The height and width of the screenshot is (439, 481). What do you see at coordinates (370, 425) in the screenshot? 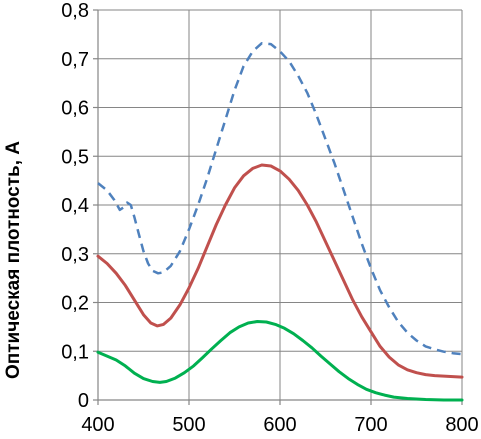
I see `x-tick-label: 700` at bounding box center [370, 425].